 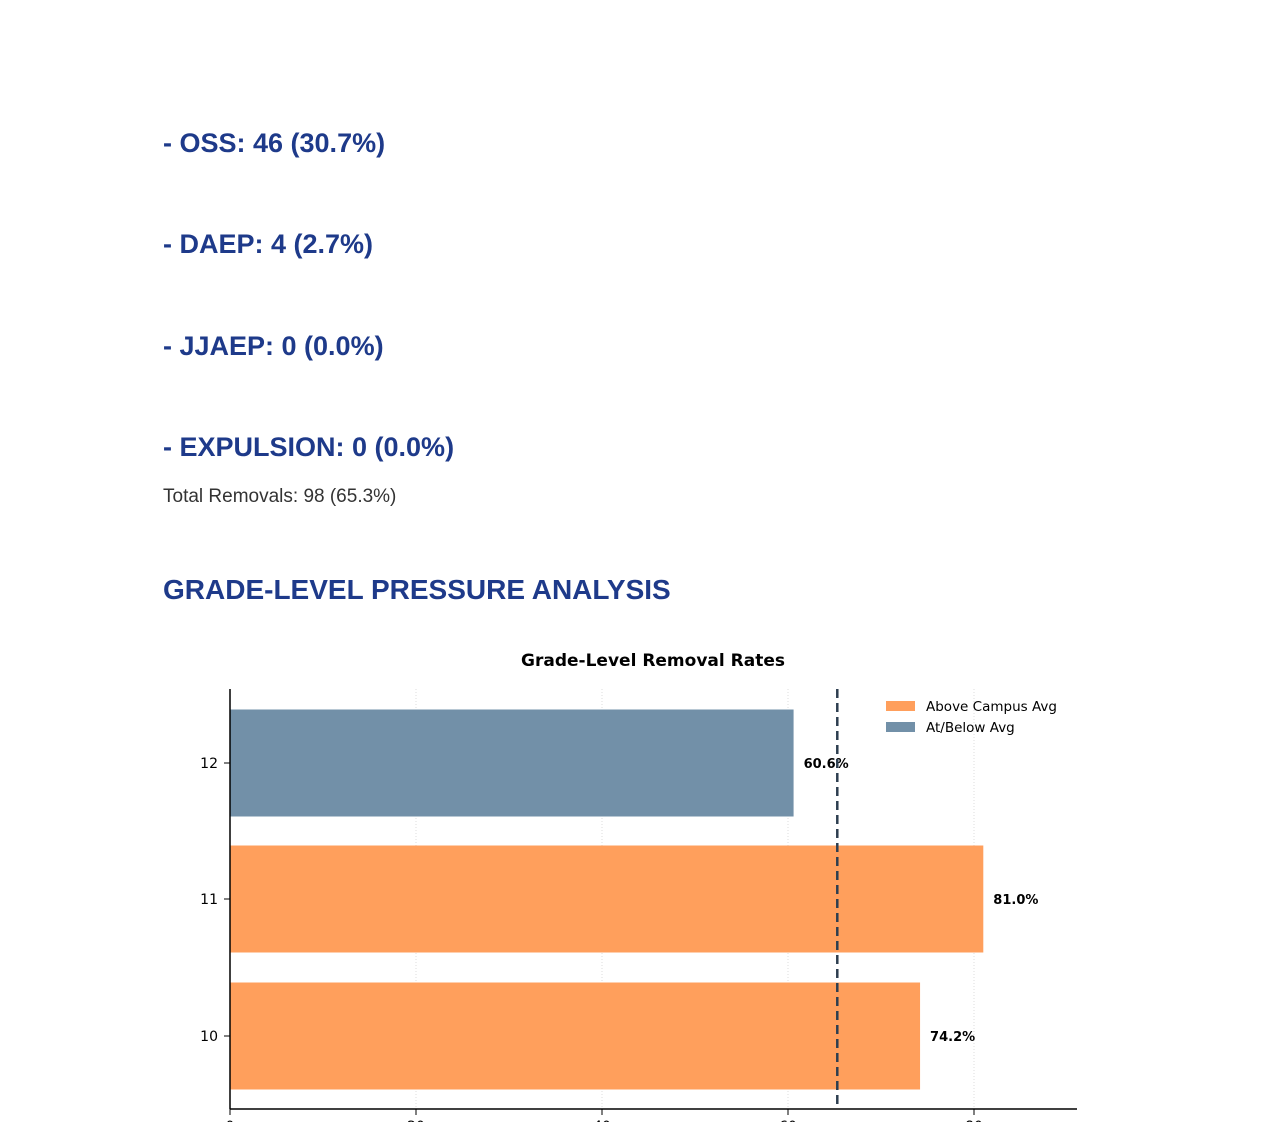 What do you see at coordinates (991, 707) in the screenshot?
I see `legend-label: Above Campus Avg` at bounding box center [991, 707].